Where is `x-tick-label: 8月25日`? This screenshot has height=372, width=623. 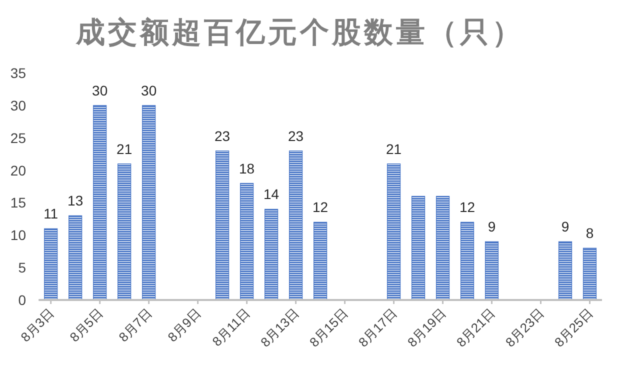 x-tick-label: 8月25日 is located at coordinates (574, 328).